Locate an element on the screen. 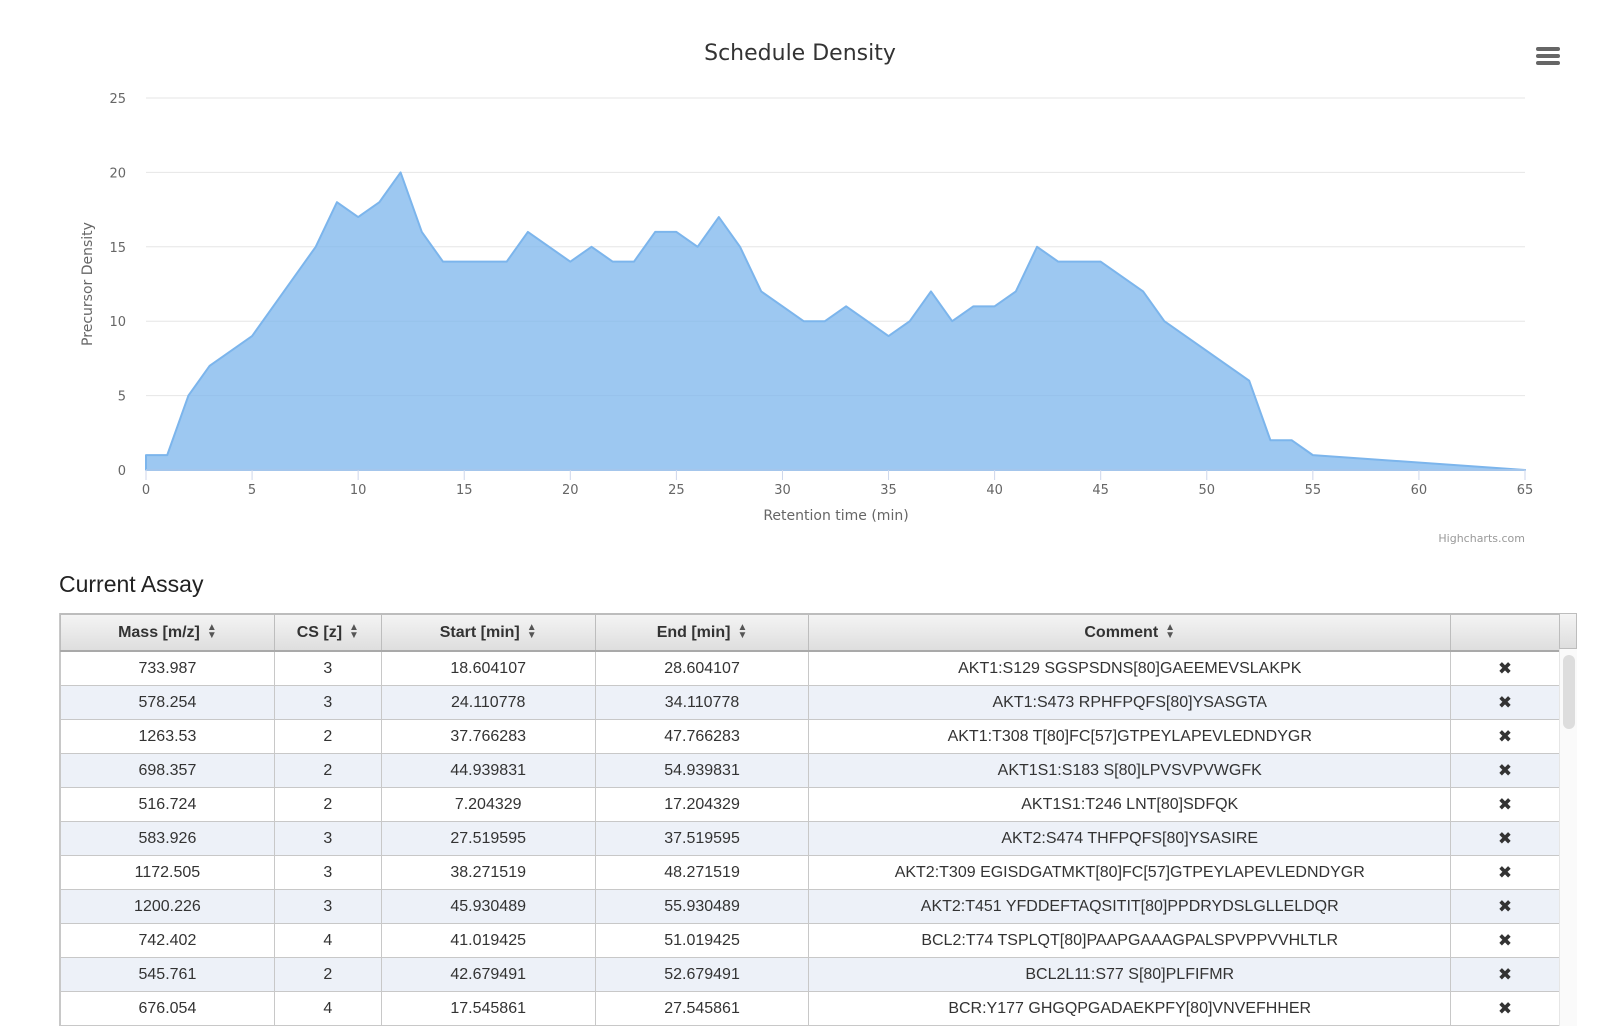 The height and width of the screenshot is (1026, 1600). cell-mass: 733.987 is located at coordinates (167, 668).